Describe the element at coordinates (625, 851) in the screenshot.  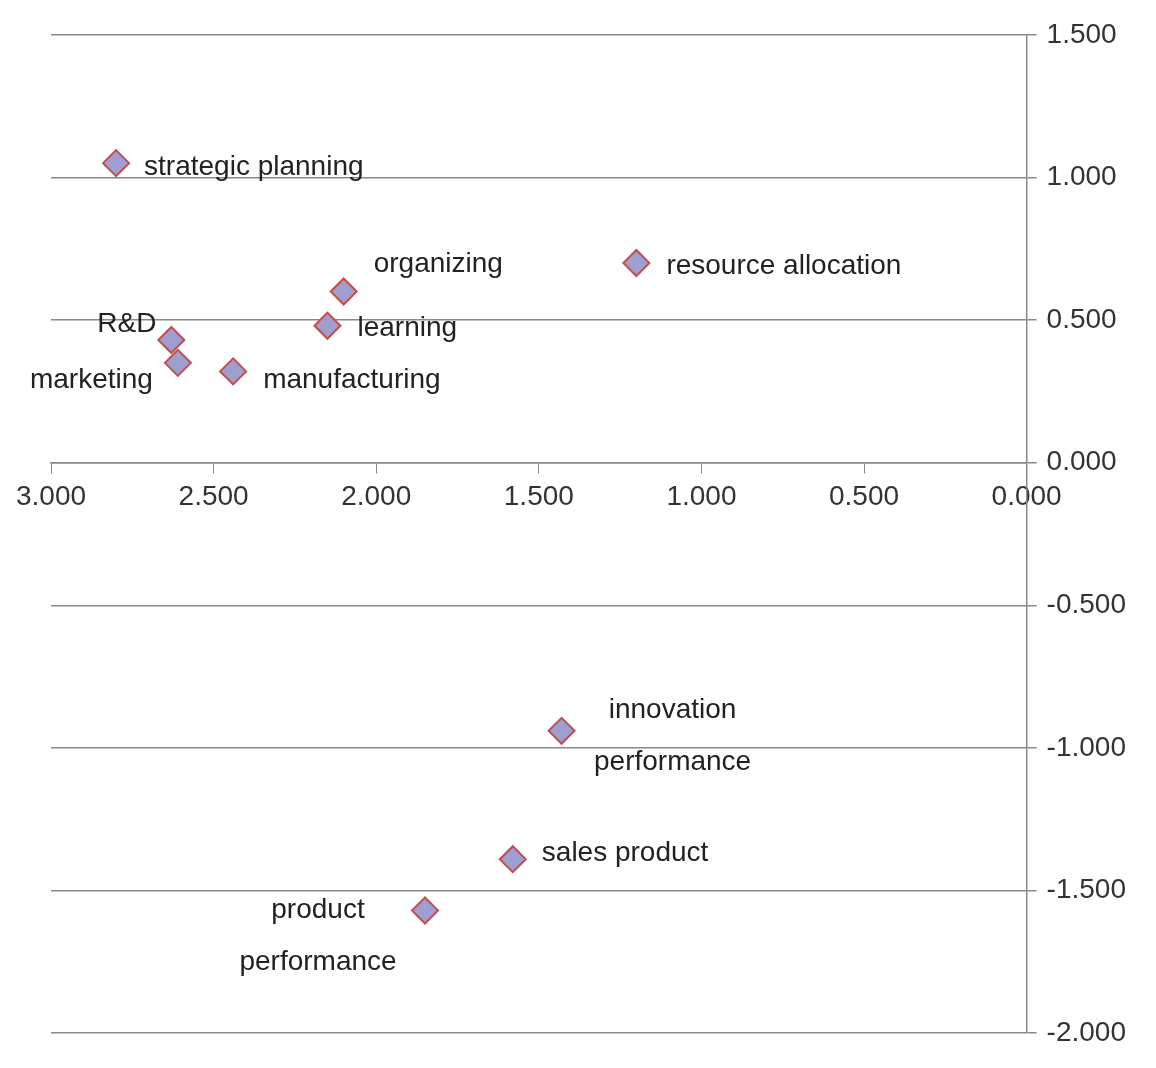
I see `annotation: sales product` at that location.